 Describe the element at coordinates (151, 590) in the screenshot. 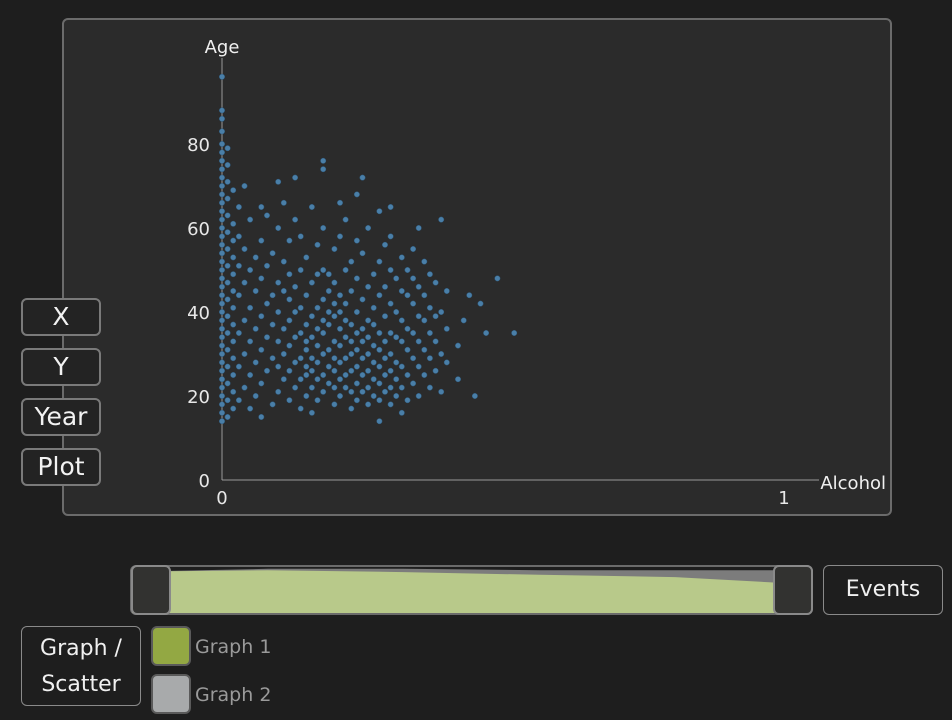

I see `range-start-handle` at that location.